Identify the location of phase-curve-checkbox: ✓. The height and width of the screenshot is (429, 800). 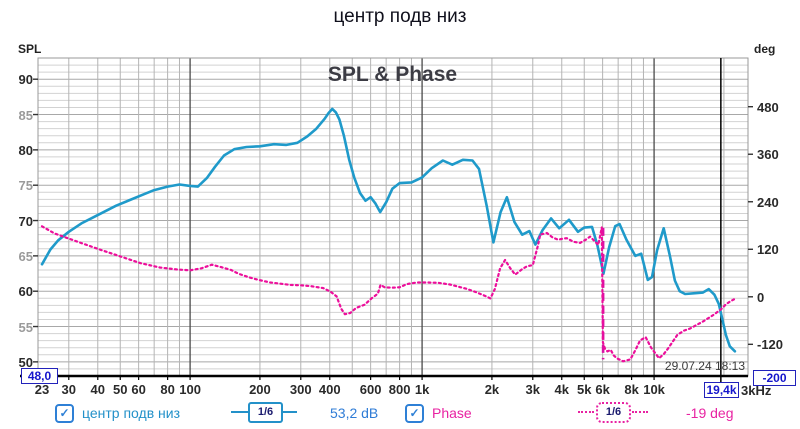
(414, 413).